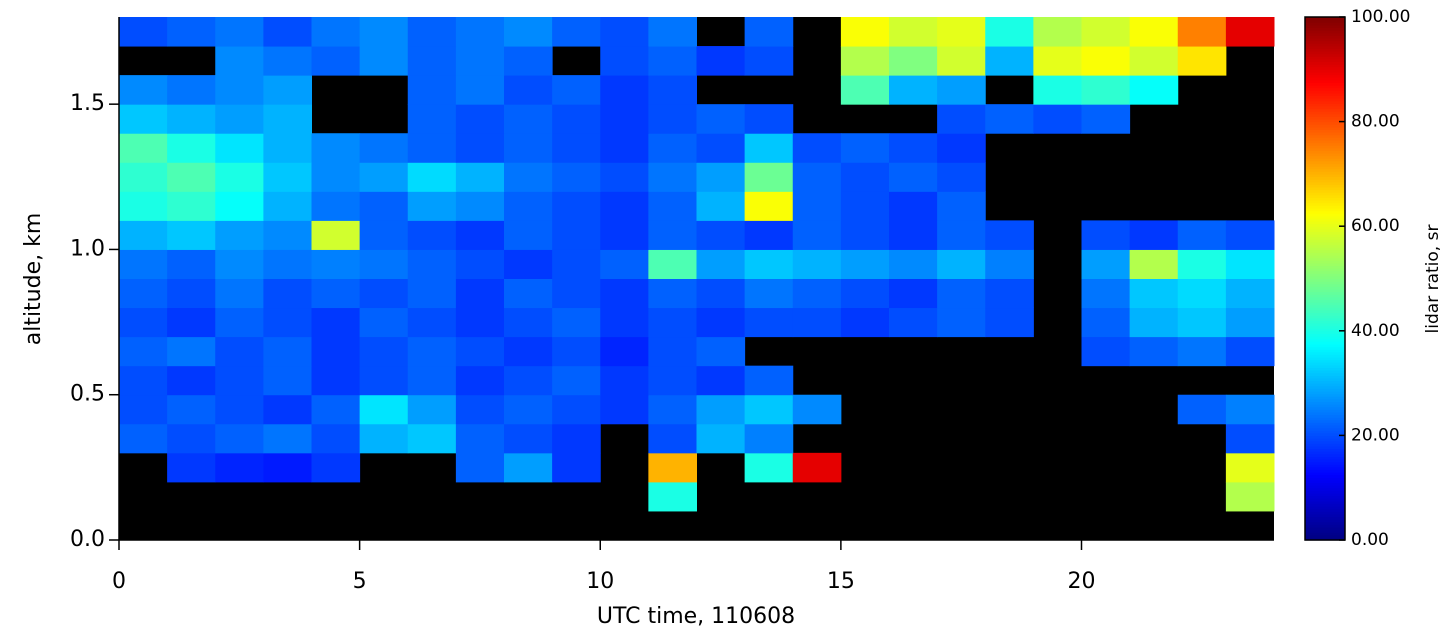  Describe the element at coordinates (33, 279) in the screenshot. I see `y-axis-label: altitude, km` at that location.